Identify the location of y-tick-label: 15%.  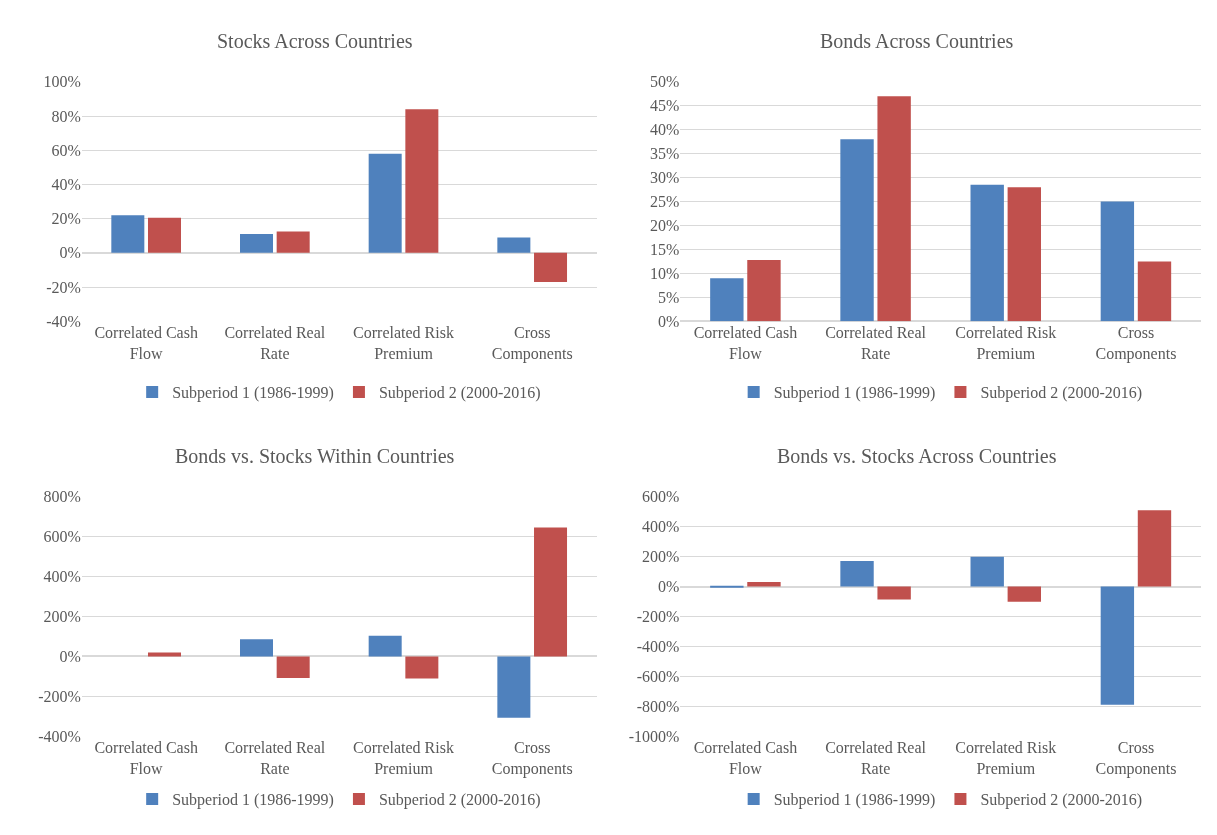
(664, 250).